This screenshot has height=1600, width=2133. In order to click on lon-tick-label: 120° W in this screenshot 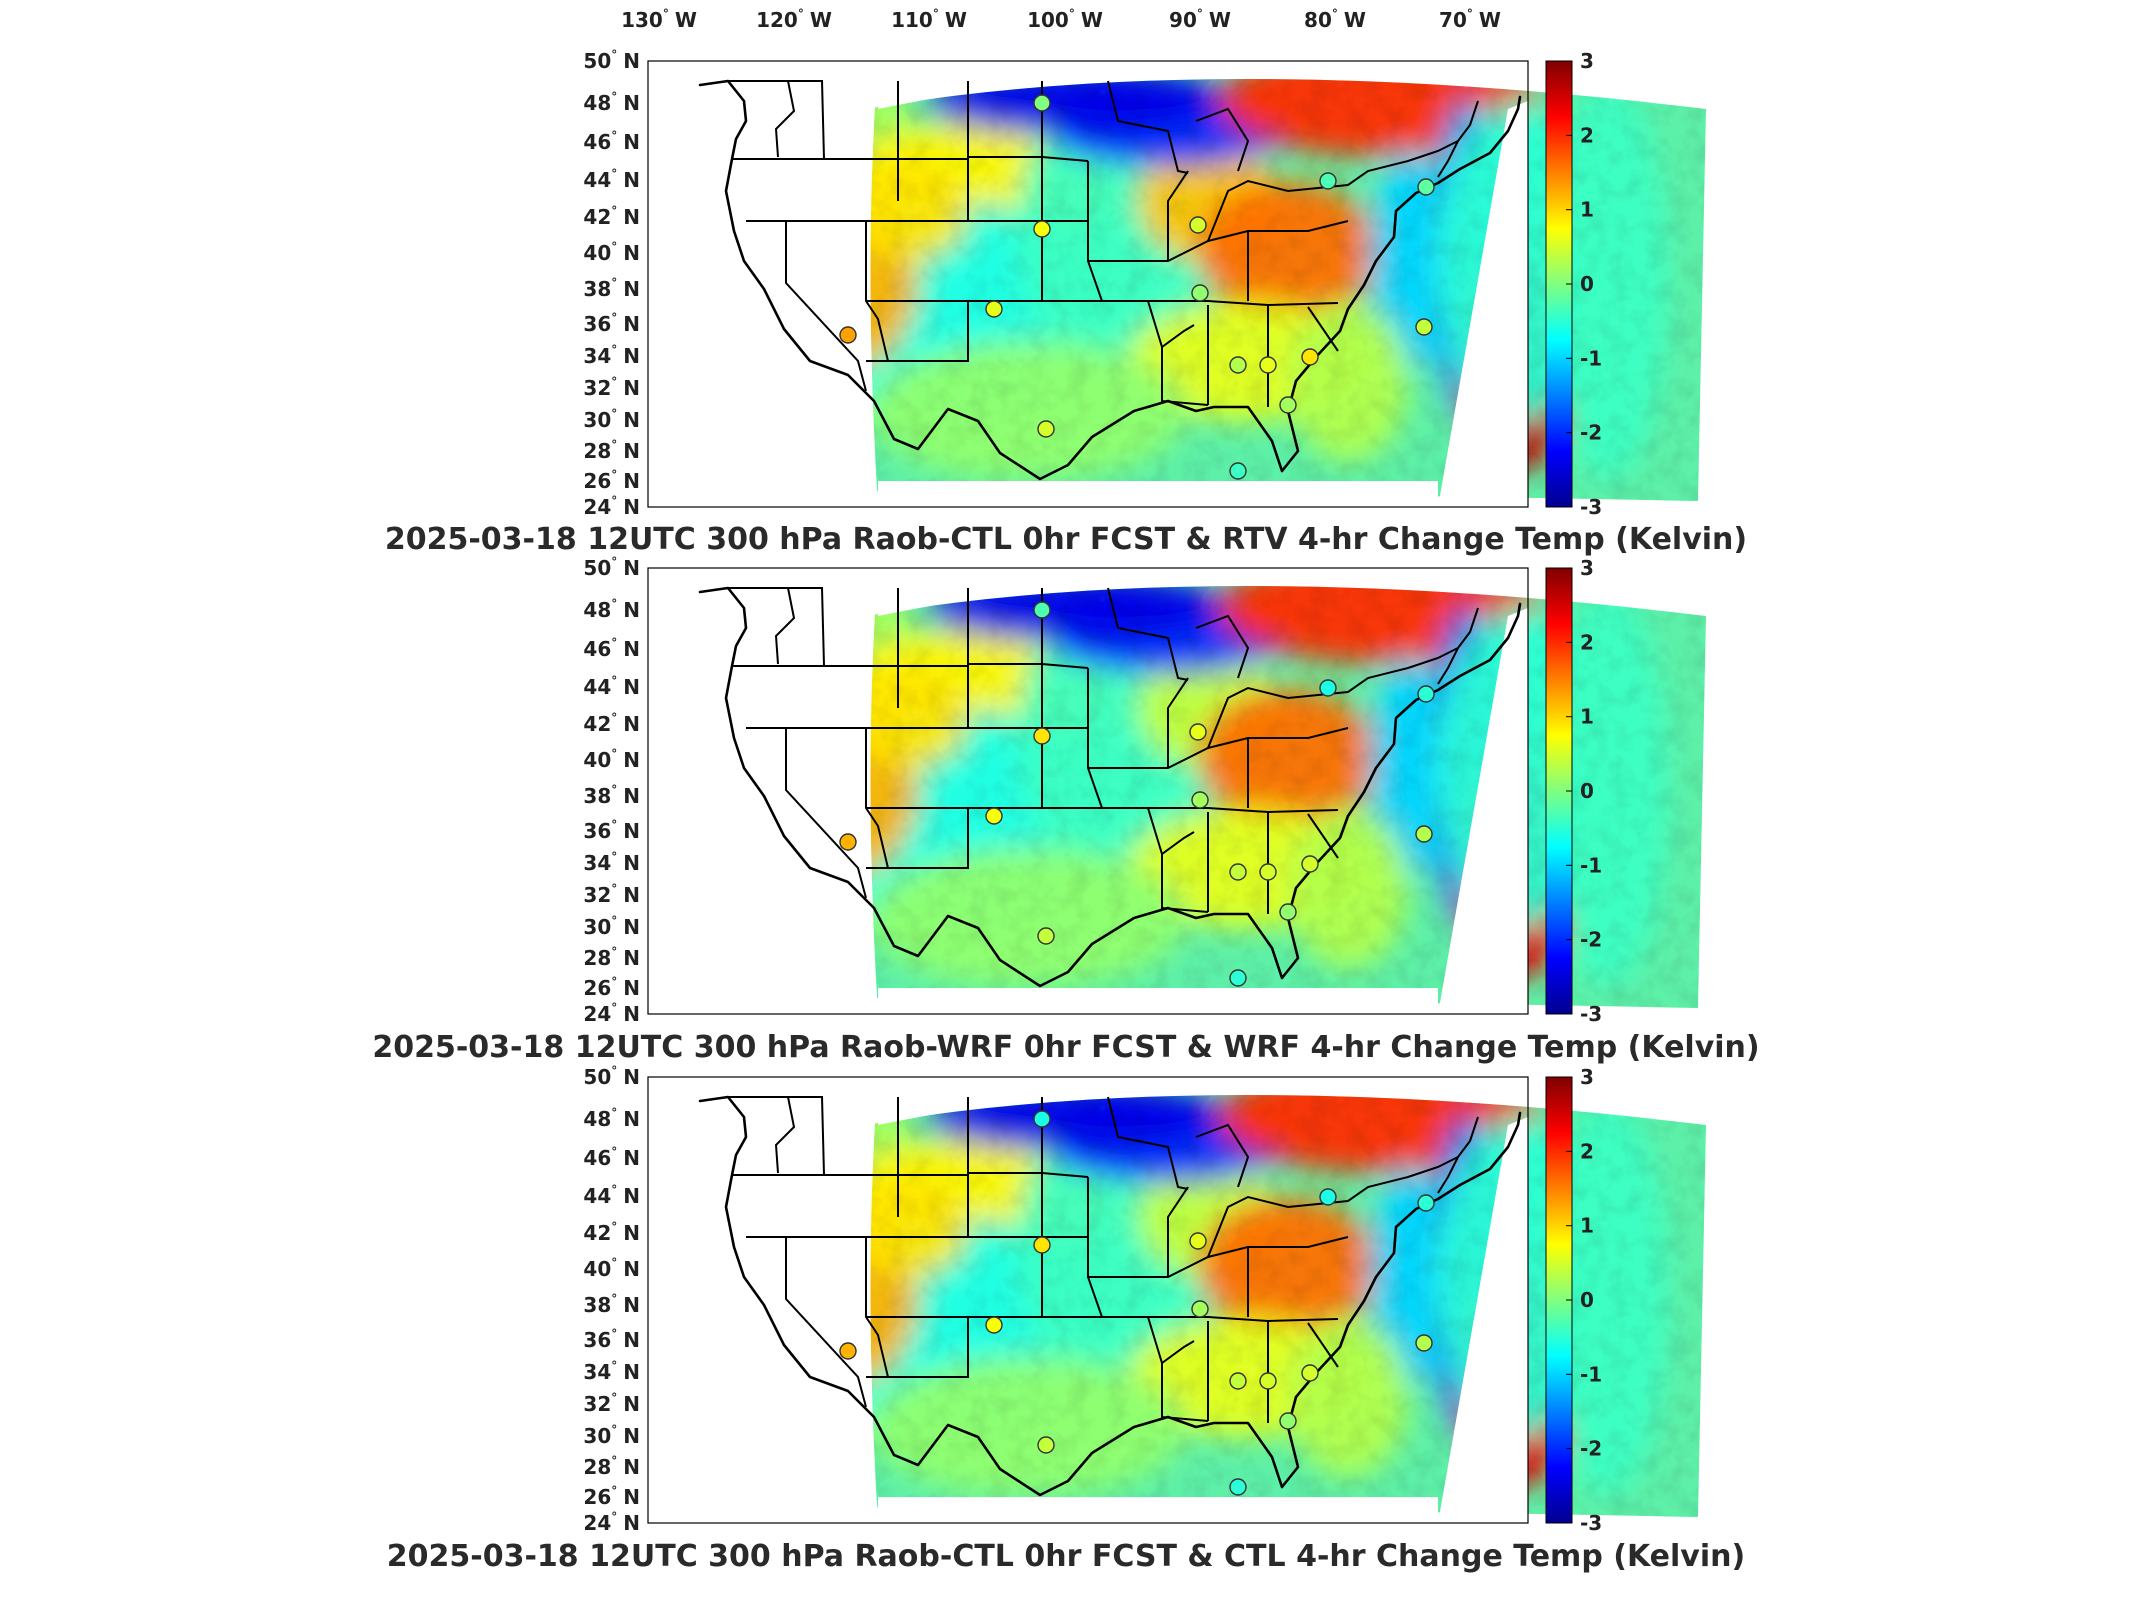, I will do `click(794, 19)`.